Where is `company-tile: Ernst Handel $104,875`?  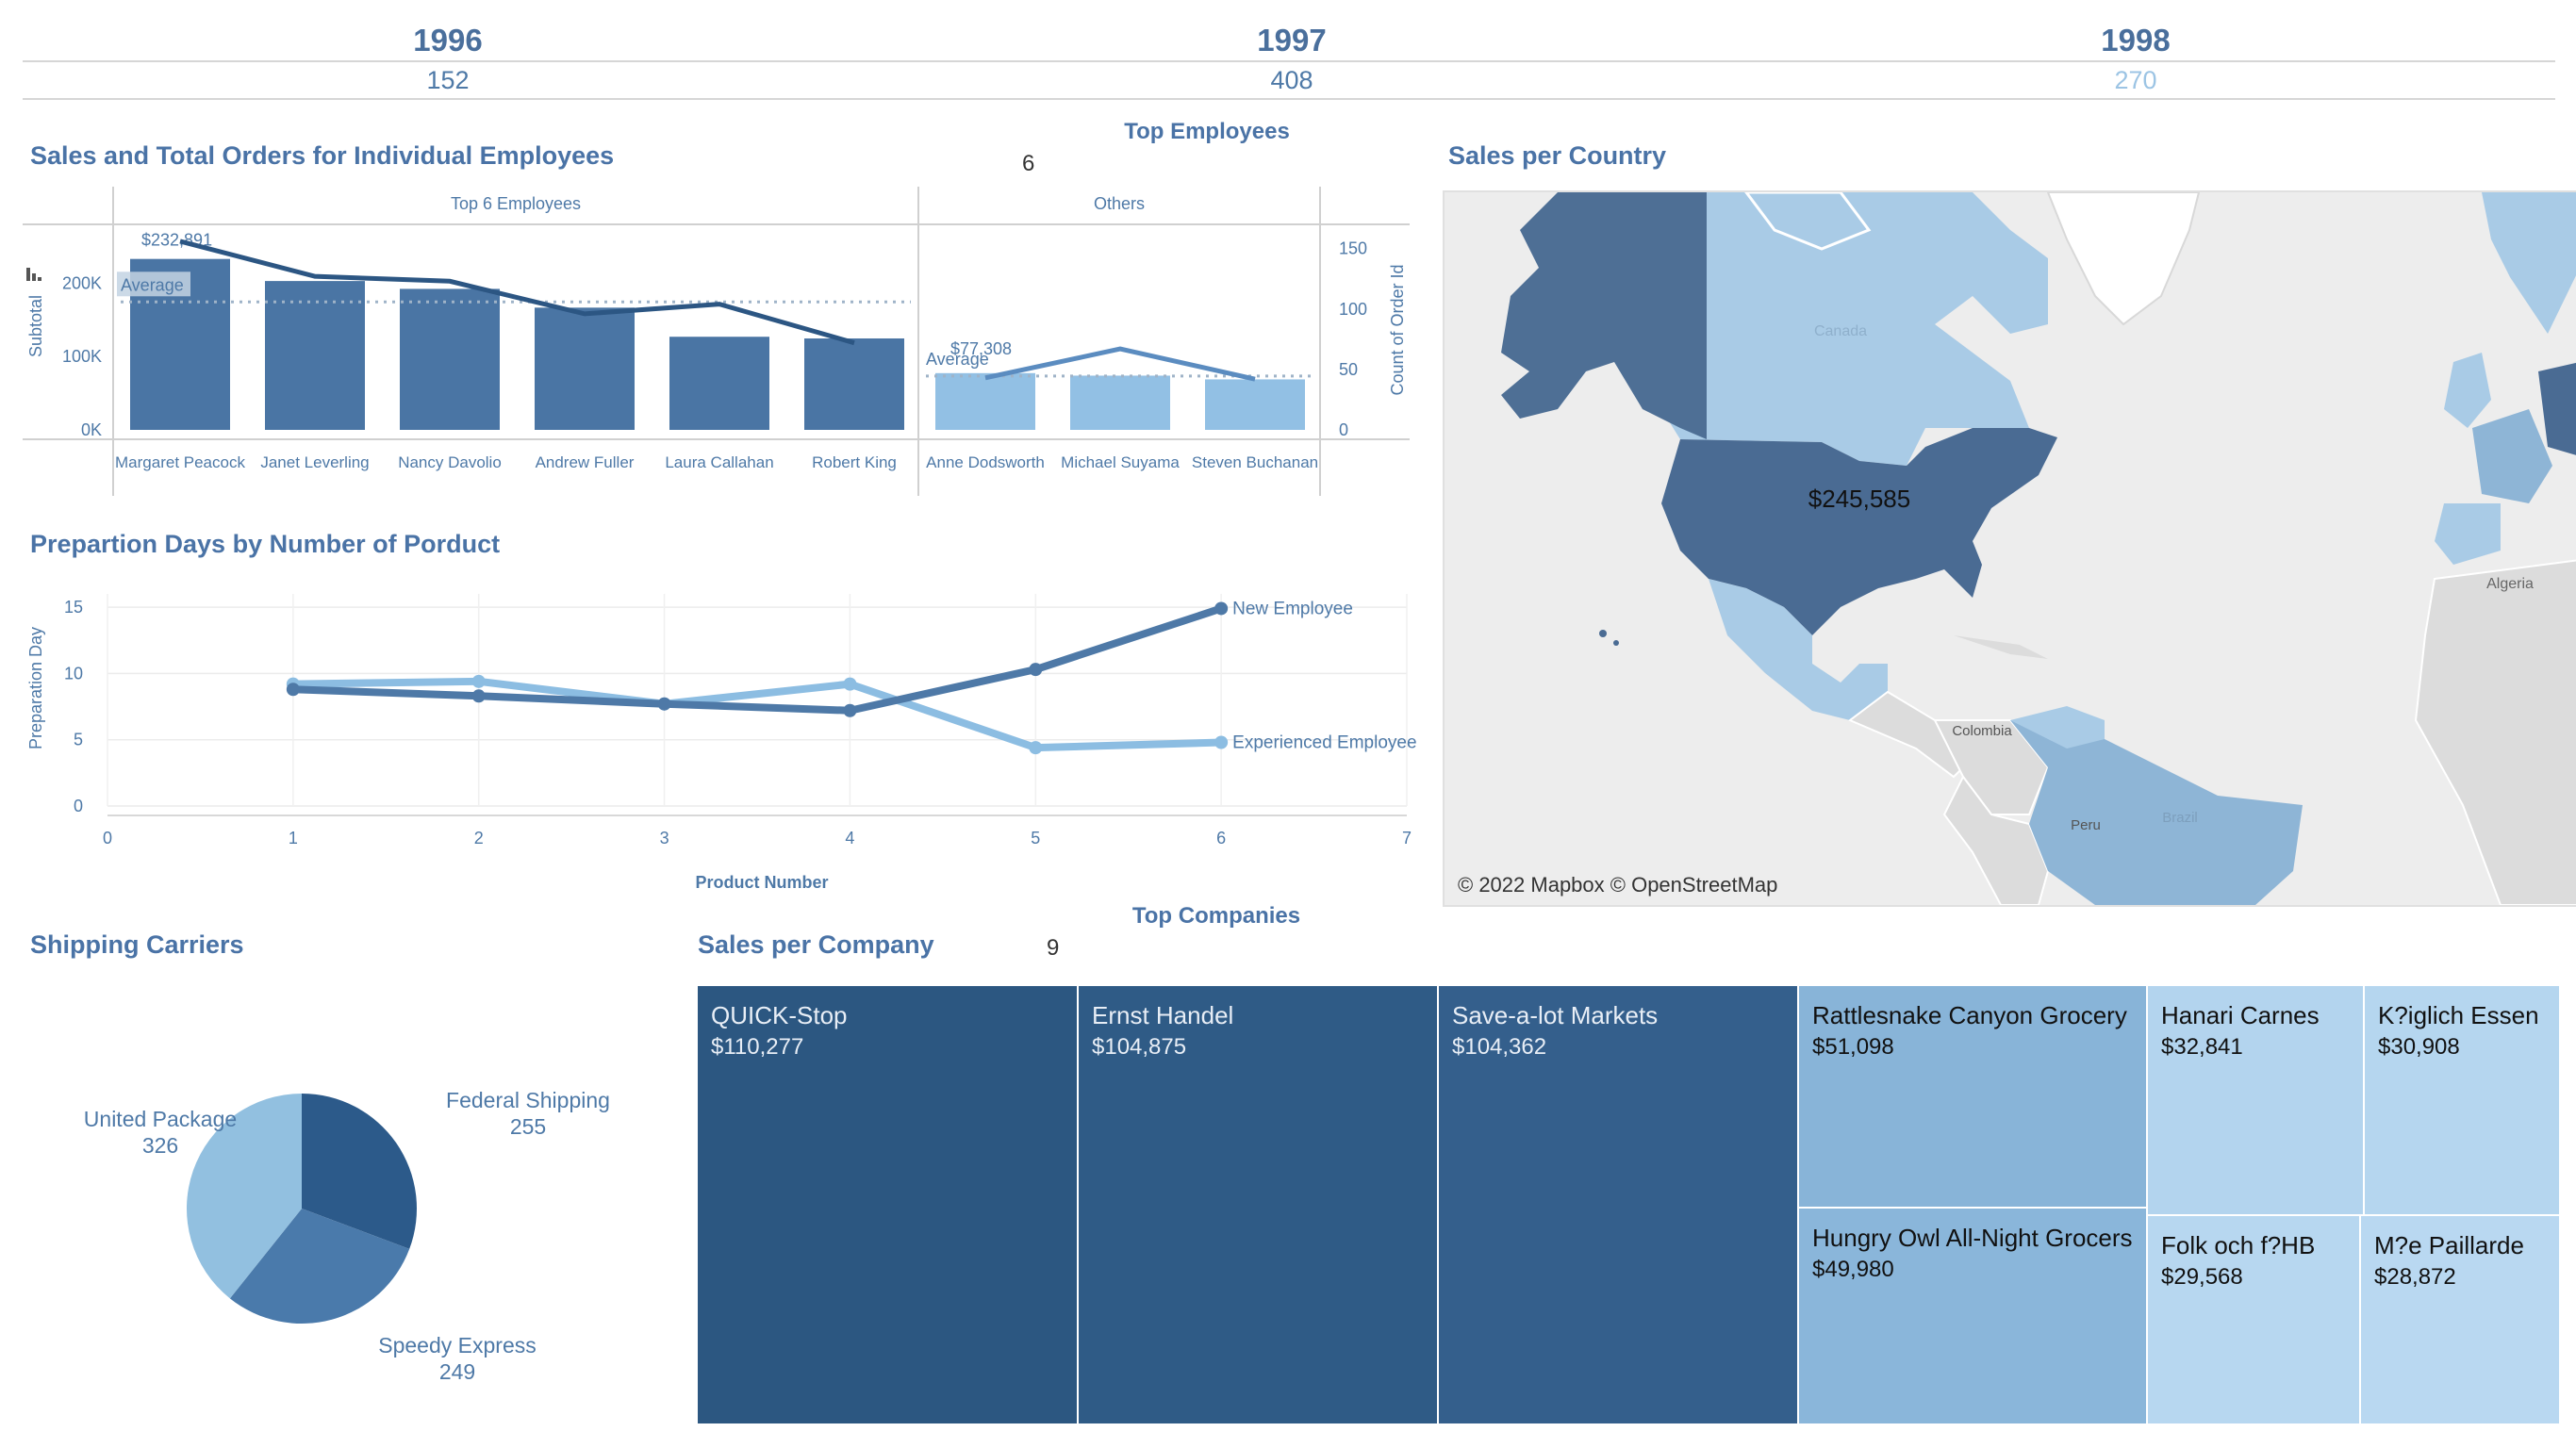 company-tile: Ernst Handel $104,875 is located at coordinates (1259, 1205).